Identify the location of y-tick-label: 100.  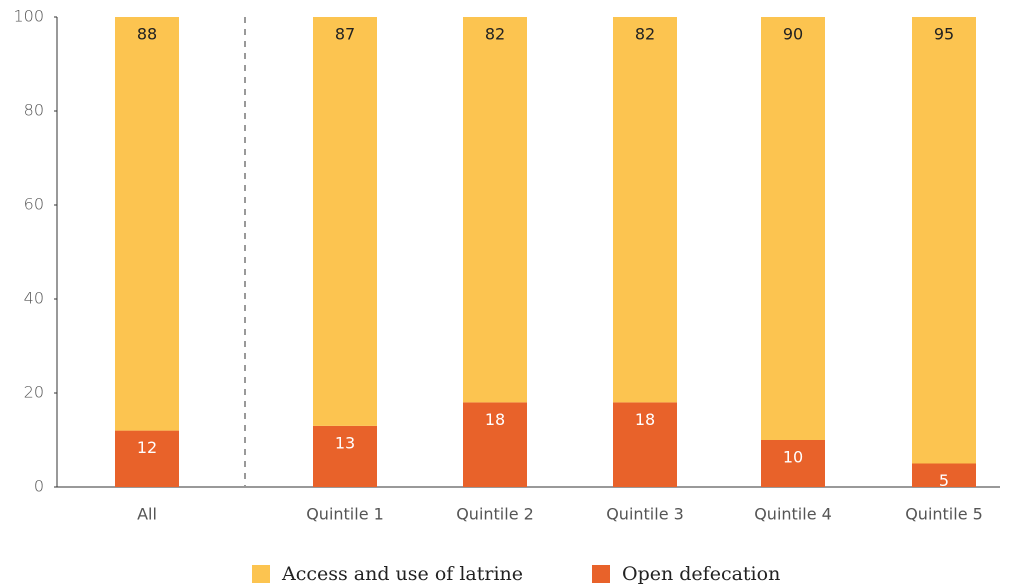
(28, 16).